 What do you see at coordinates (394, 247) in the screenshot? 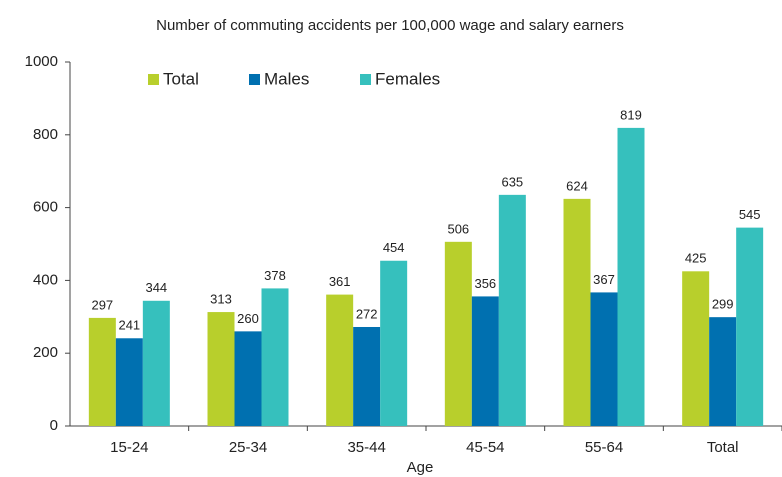
I see `value-label: 454` at bounding box center [394, 247].